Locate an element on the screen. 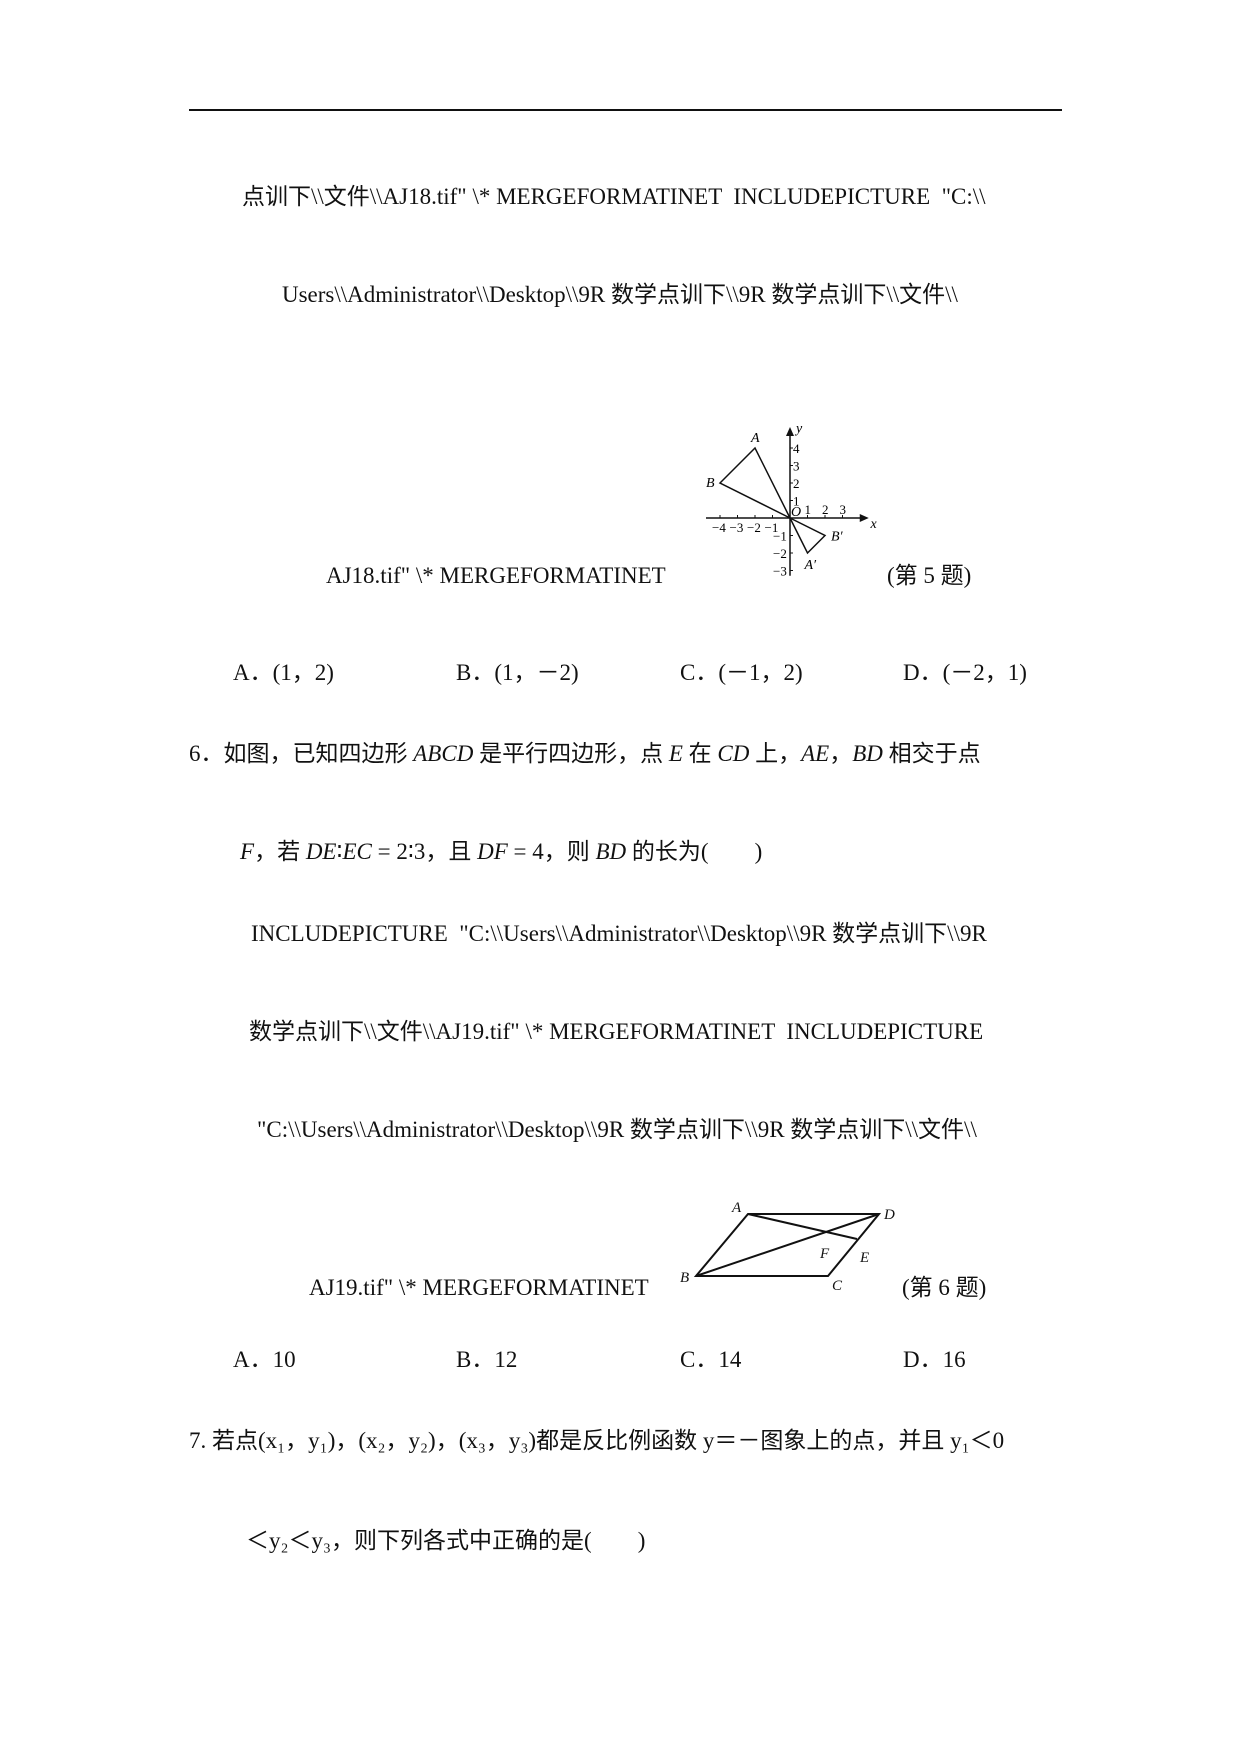 The image size is (1240, 1754). y-tick-label: −1 is located at coordinates (780, 536).